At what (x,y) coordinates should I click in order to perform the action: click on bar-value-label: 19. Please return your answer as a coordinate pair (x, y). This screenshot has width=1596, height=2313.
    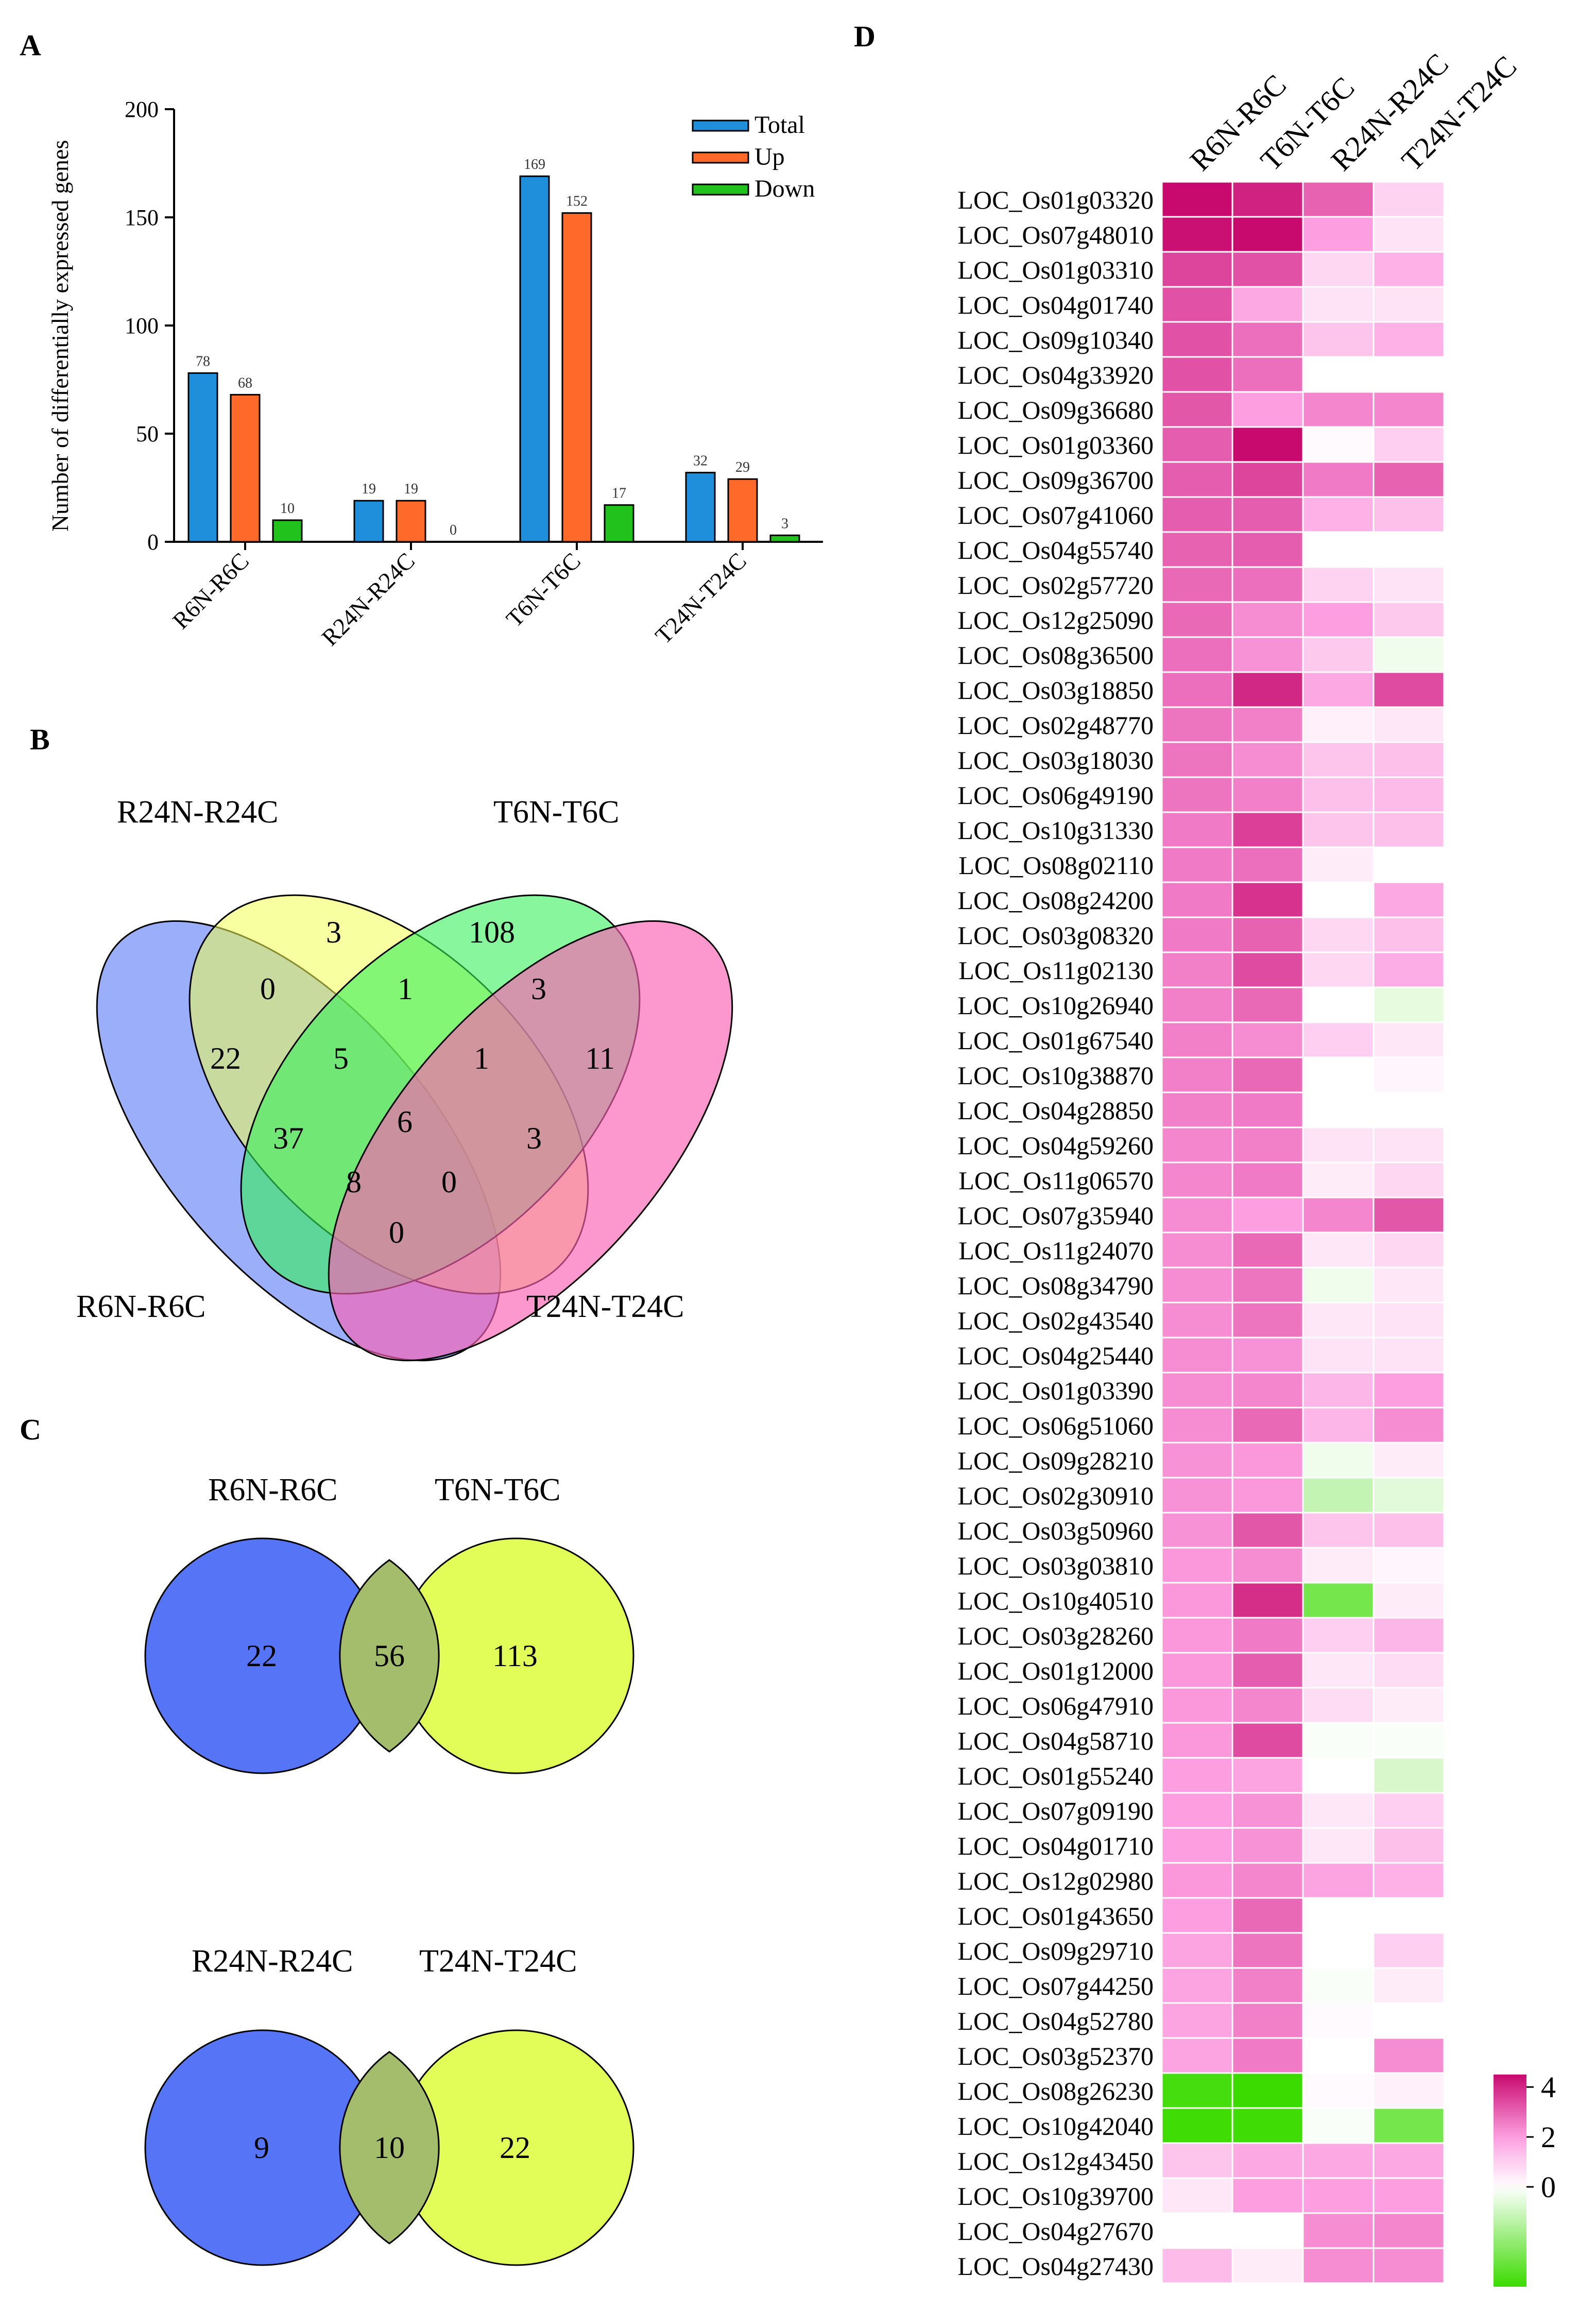
    Looking at the image, I should click on (369, 489).